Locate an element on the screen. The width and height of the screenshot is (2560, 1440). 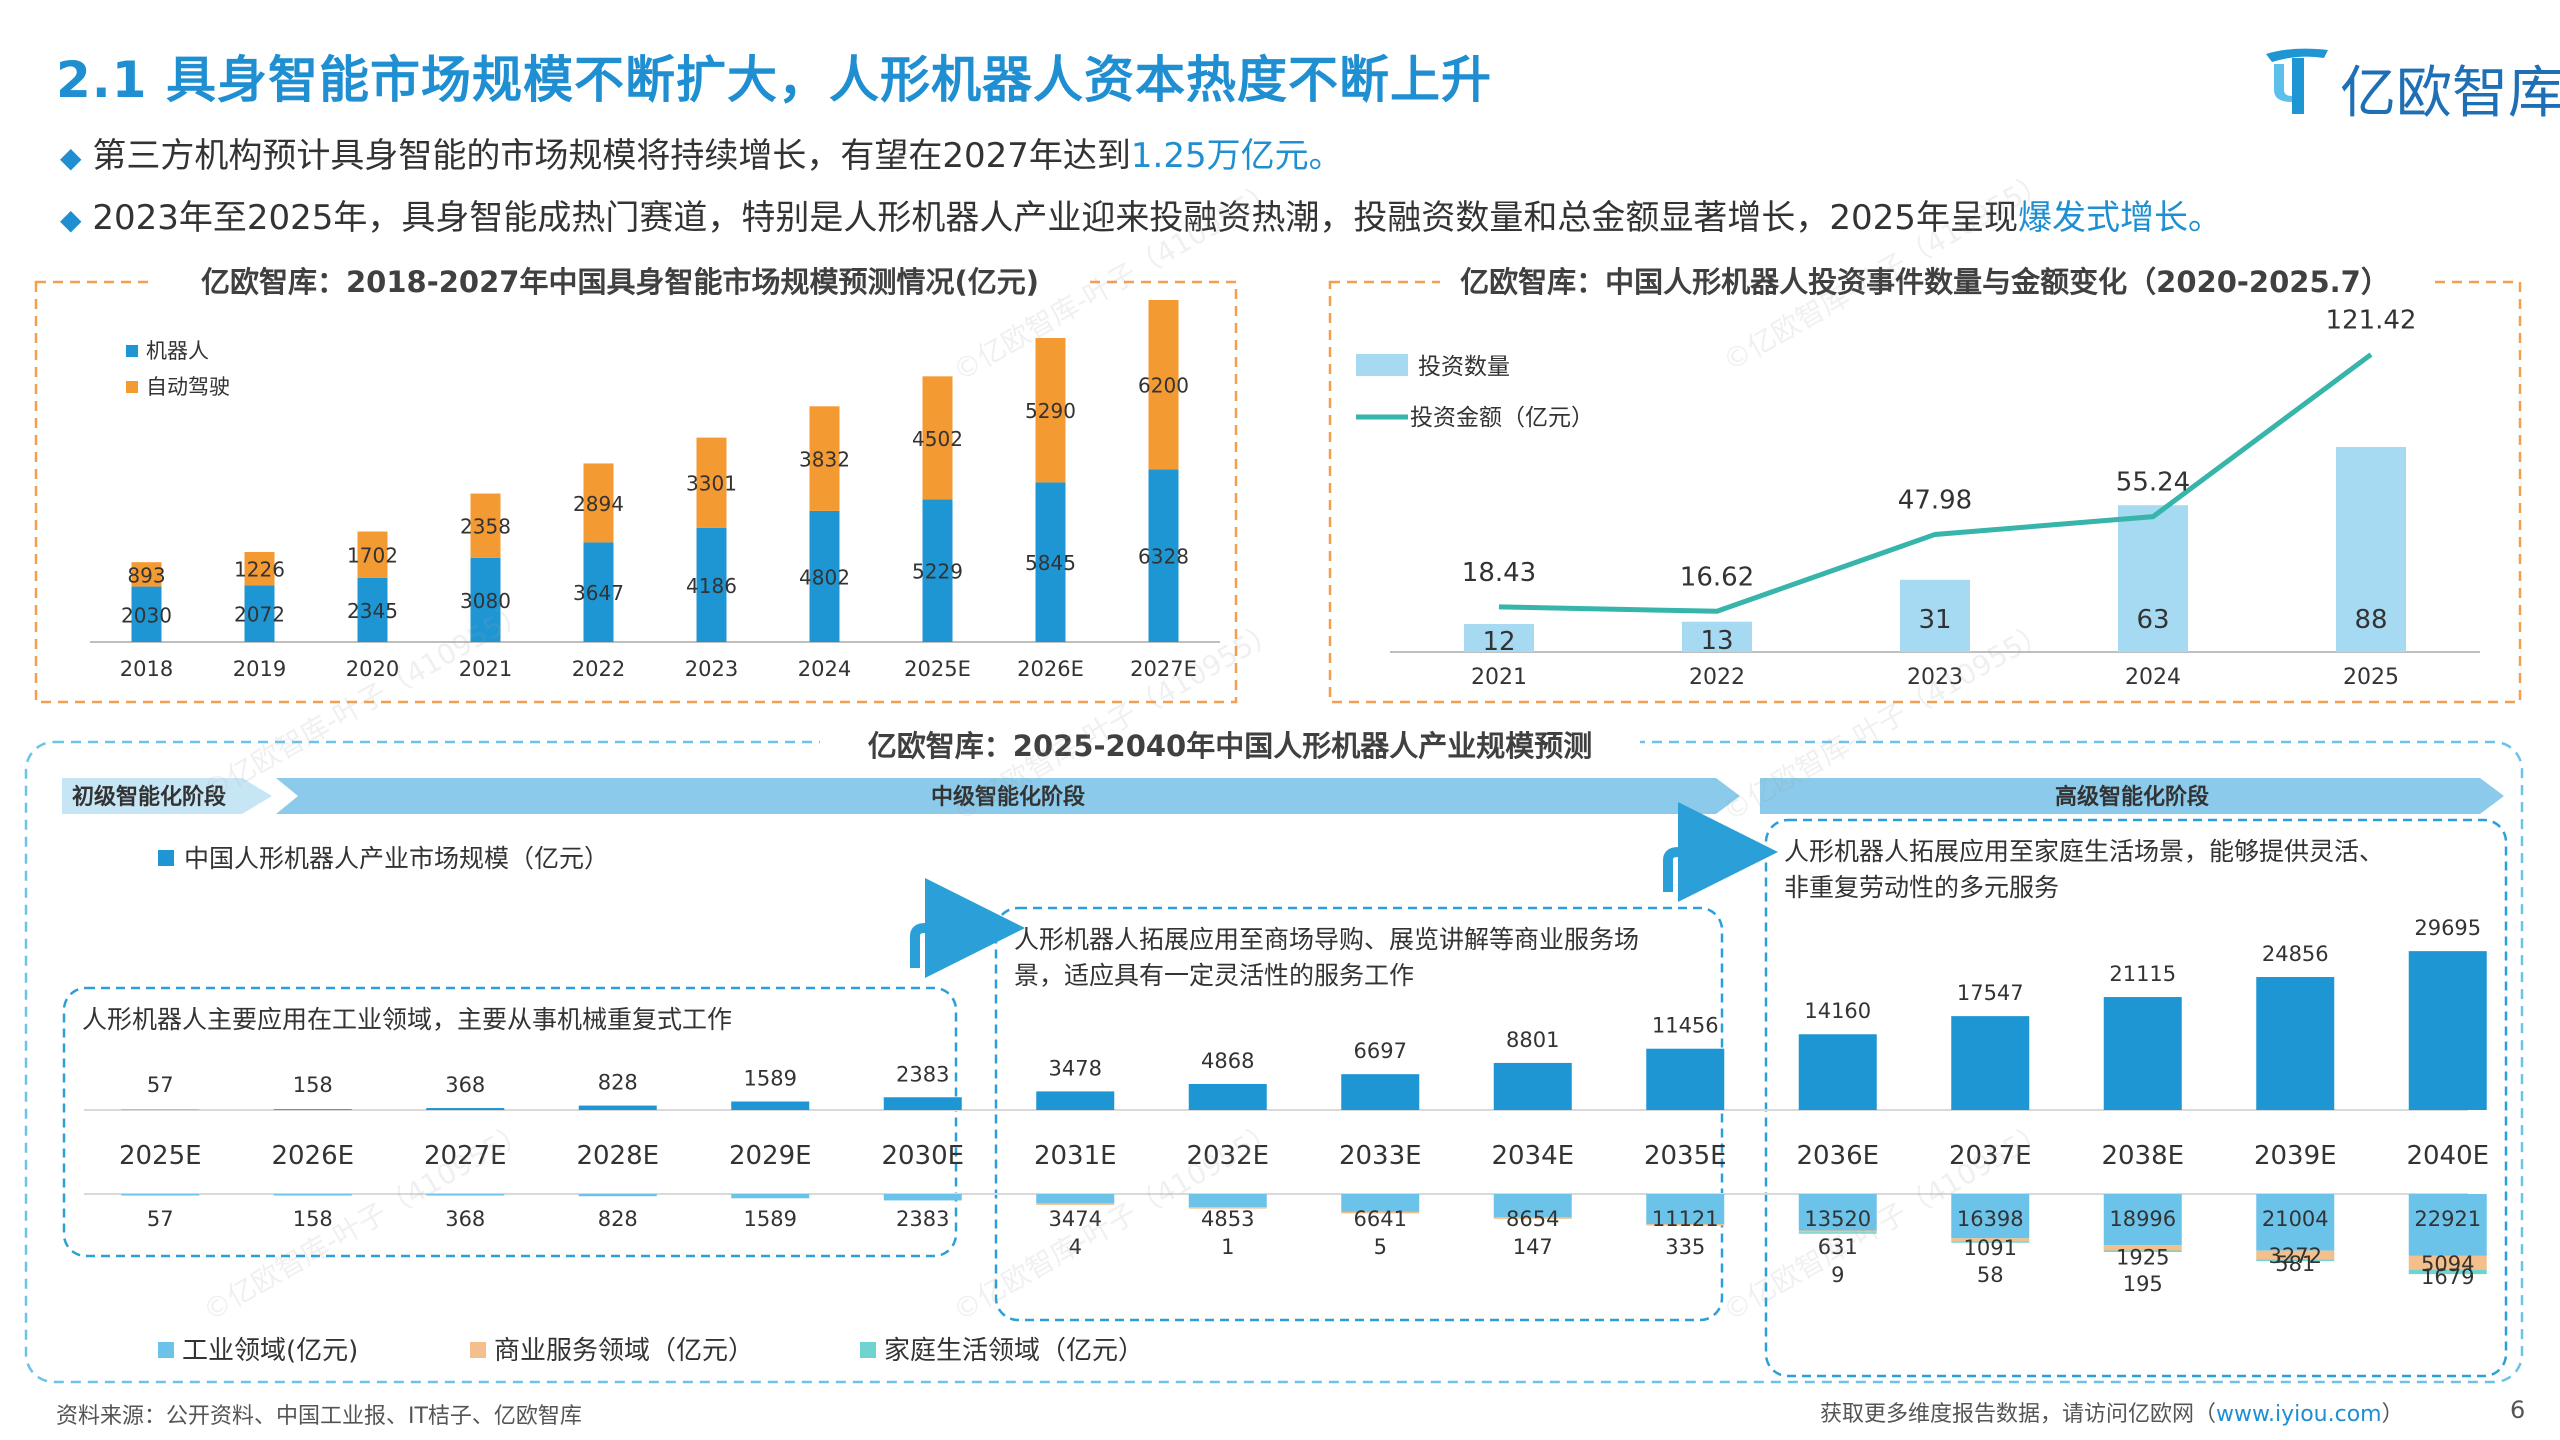
chart2-legend-line-label: 投资金额（亿元） is located at coordinates (1502, 418).